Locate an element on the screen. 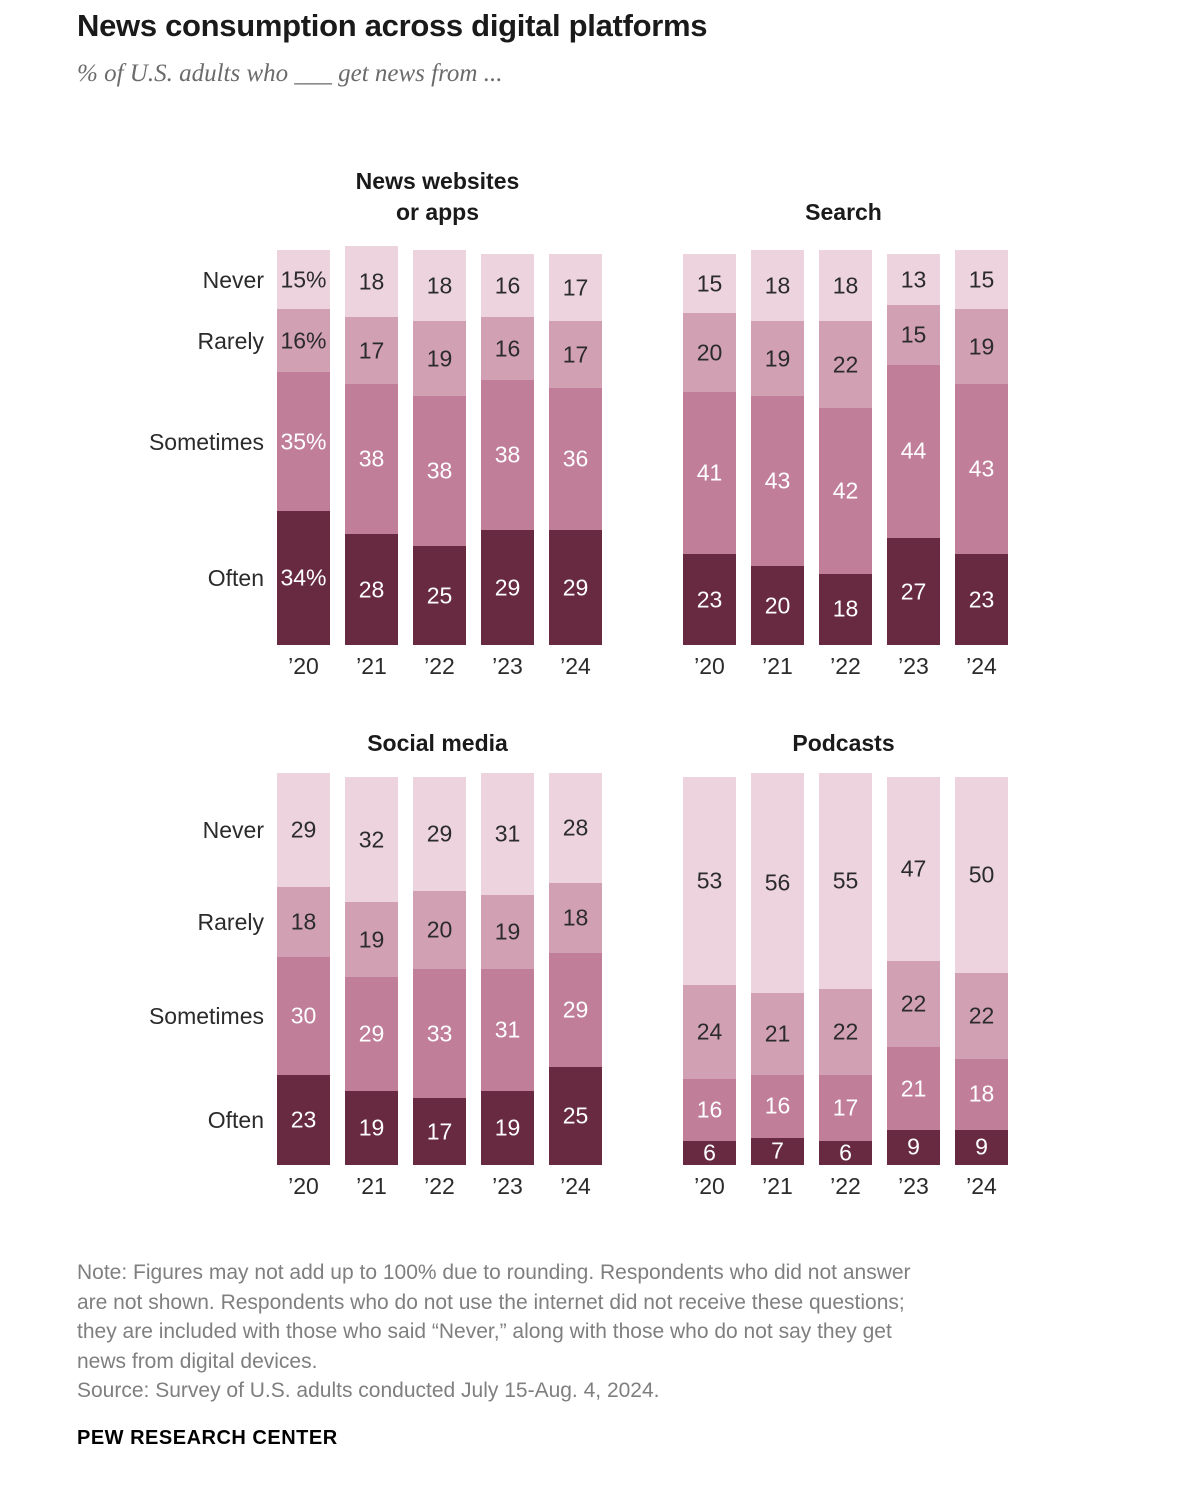  chart-title-search: Search is located at coordinates (843, 212).